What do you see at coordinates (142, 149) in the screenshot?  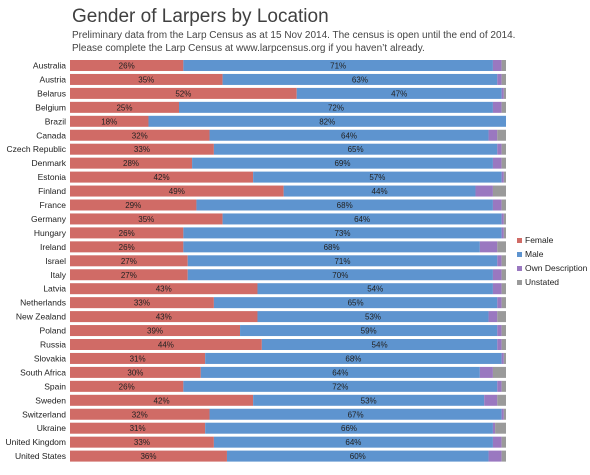 I see `data-label-czech-republic-female: 33%` at bounding box center [142, 149].